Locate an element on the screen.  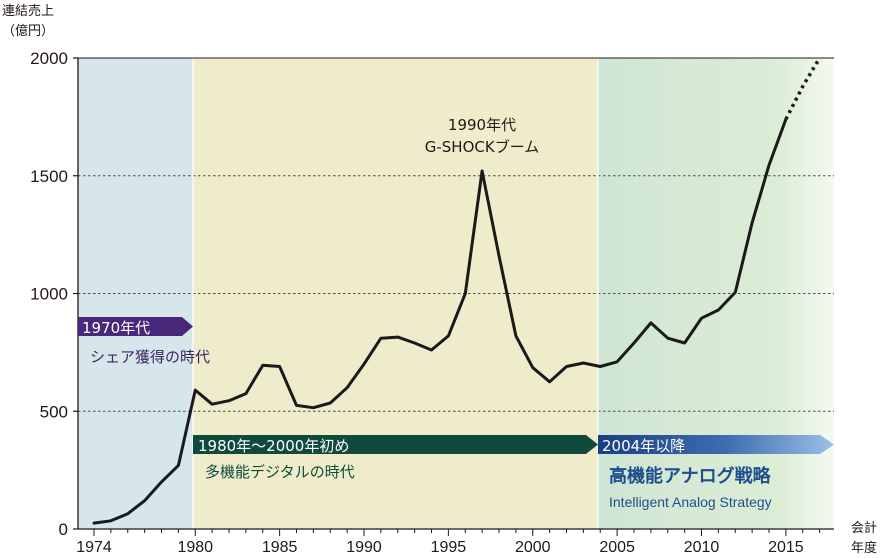
x-axis-label-line1: 会計 is located at coordinates (864, 528).